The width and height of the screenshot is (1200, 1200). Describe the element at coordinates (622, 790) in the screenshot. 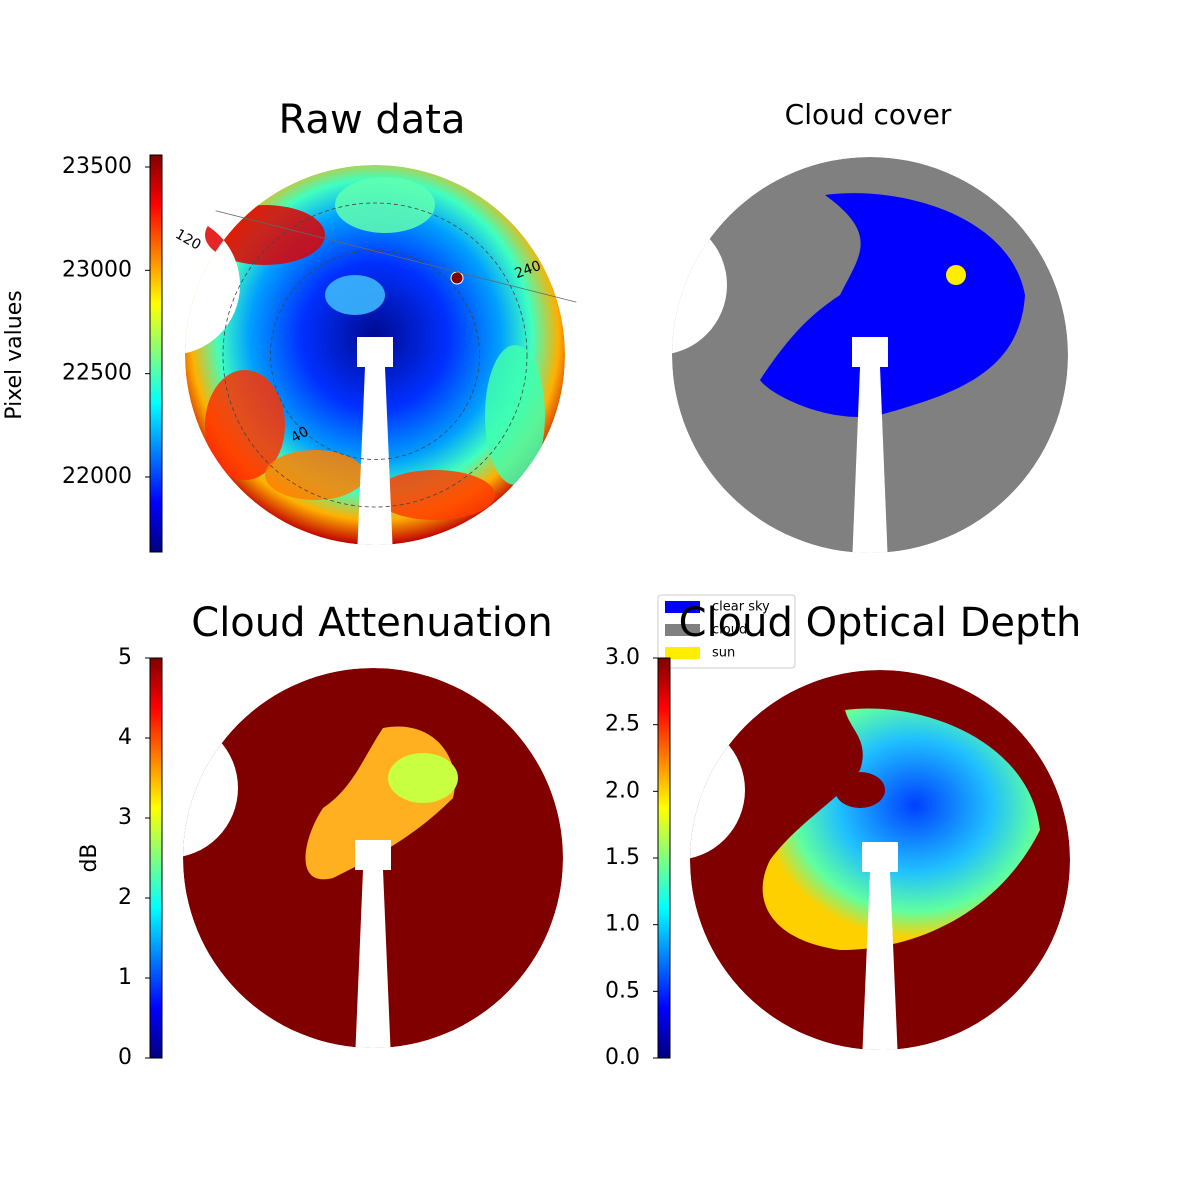

I see `colorbar-tick-label: 2.0` at that location.